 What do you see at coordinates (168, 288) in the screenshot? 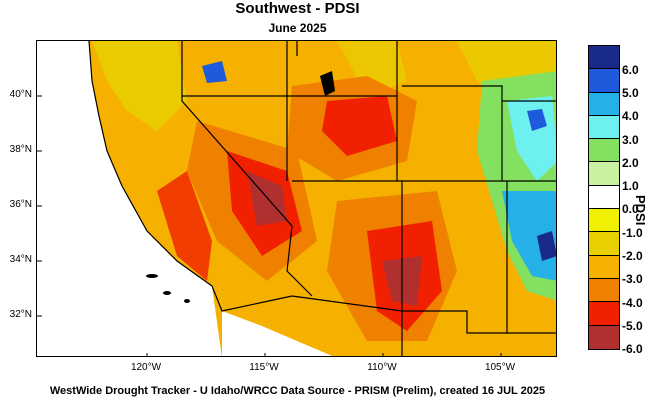
I see `channel-islands` at bounding box center [168, 288].